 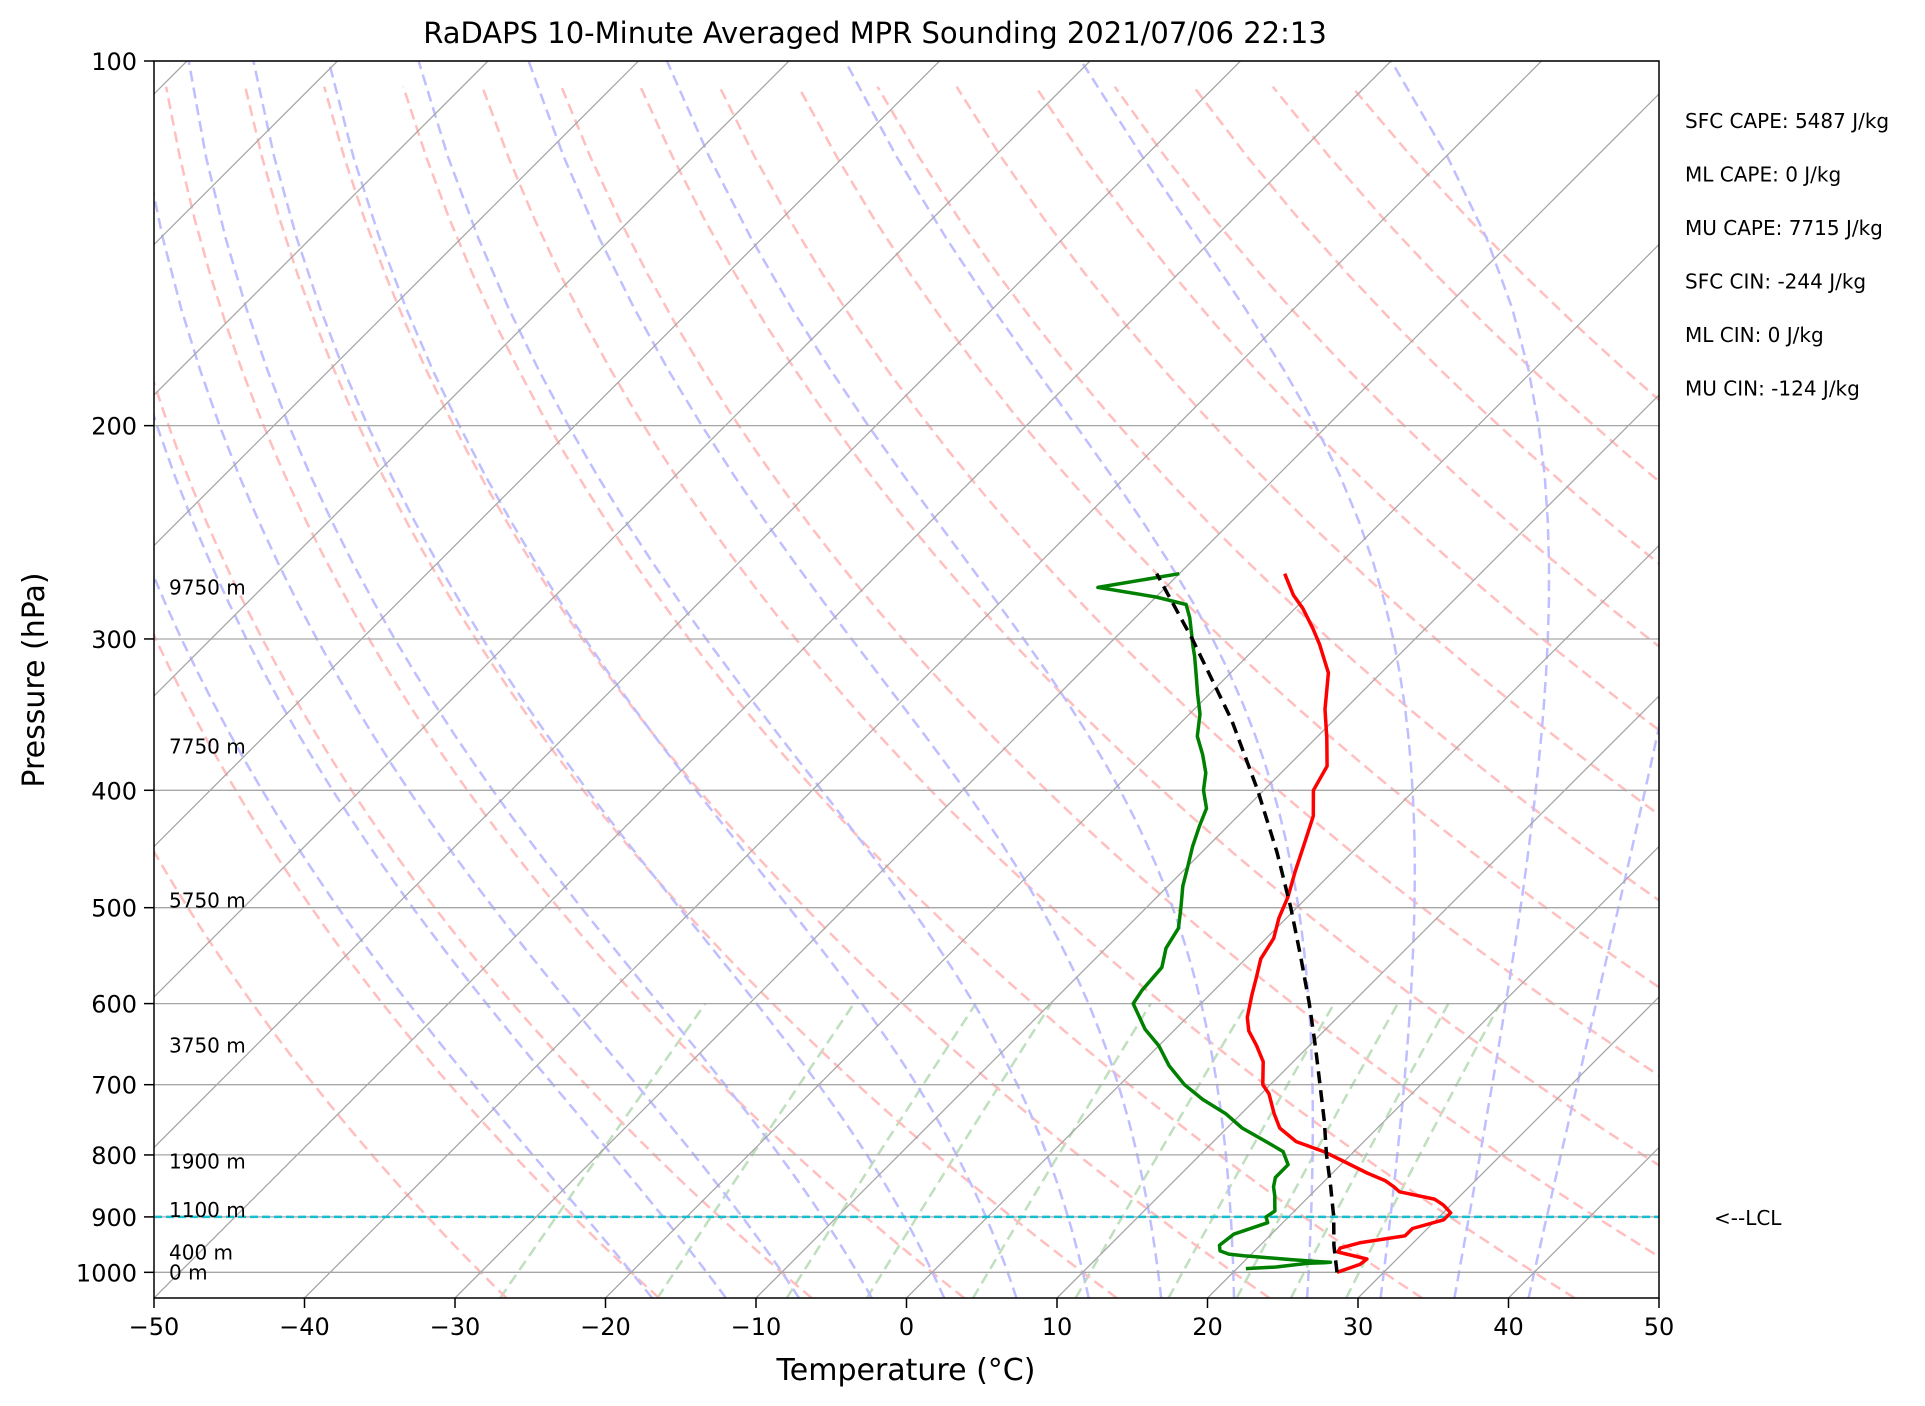 I want to click on height-label: 1900 m, so click(x=207, y=1162).